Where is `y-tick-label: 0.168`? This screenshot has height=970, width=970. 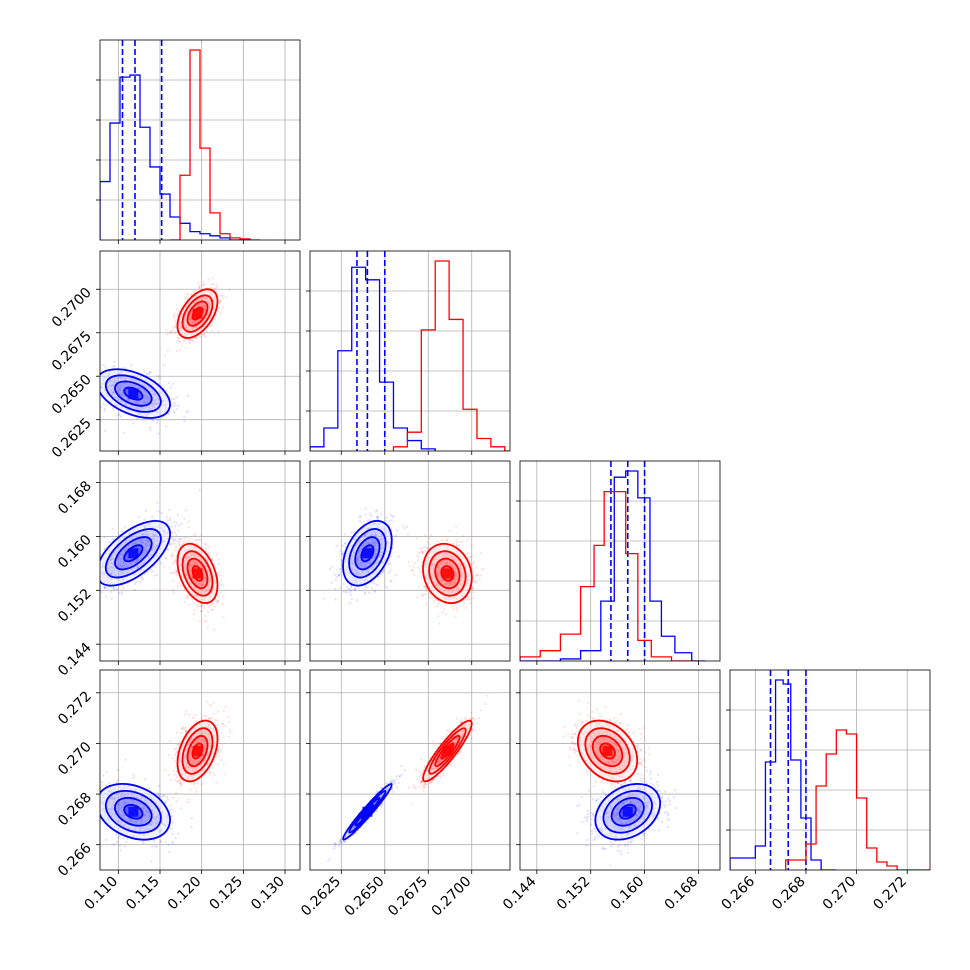 y-tick-label: 0.168 is located at coordinates (75, 498).